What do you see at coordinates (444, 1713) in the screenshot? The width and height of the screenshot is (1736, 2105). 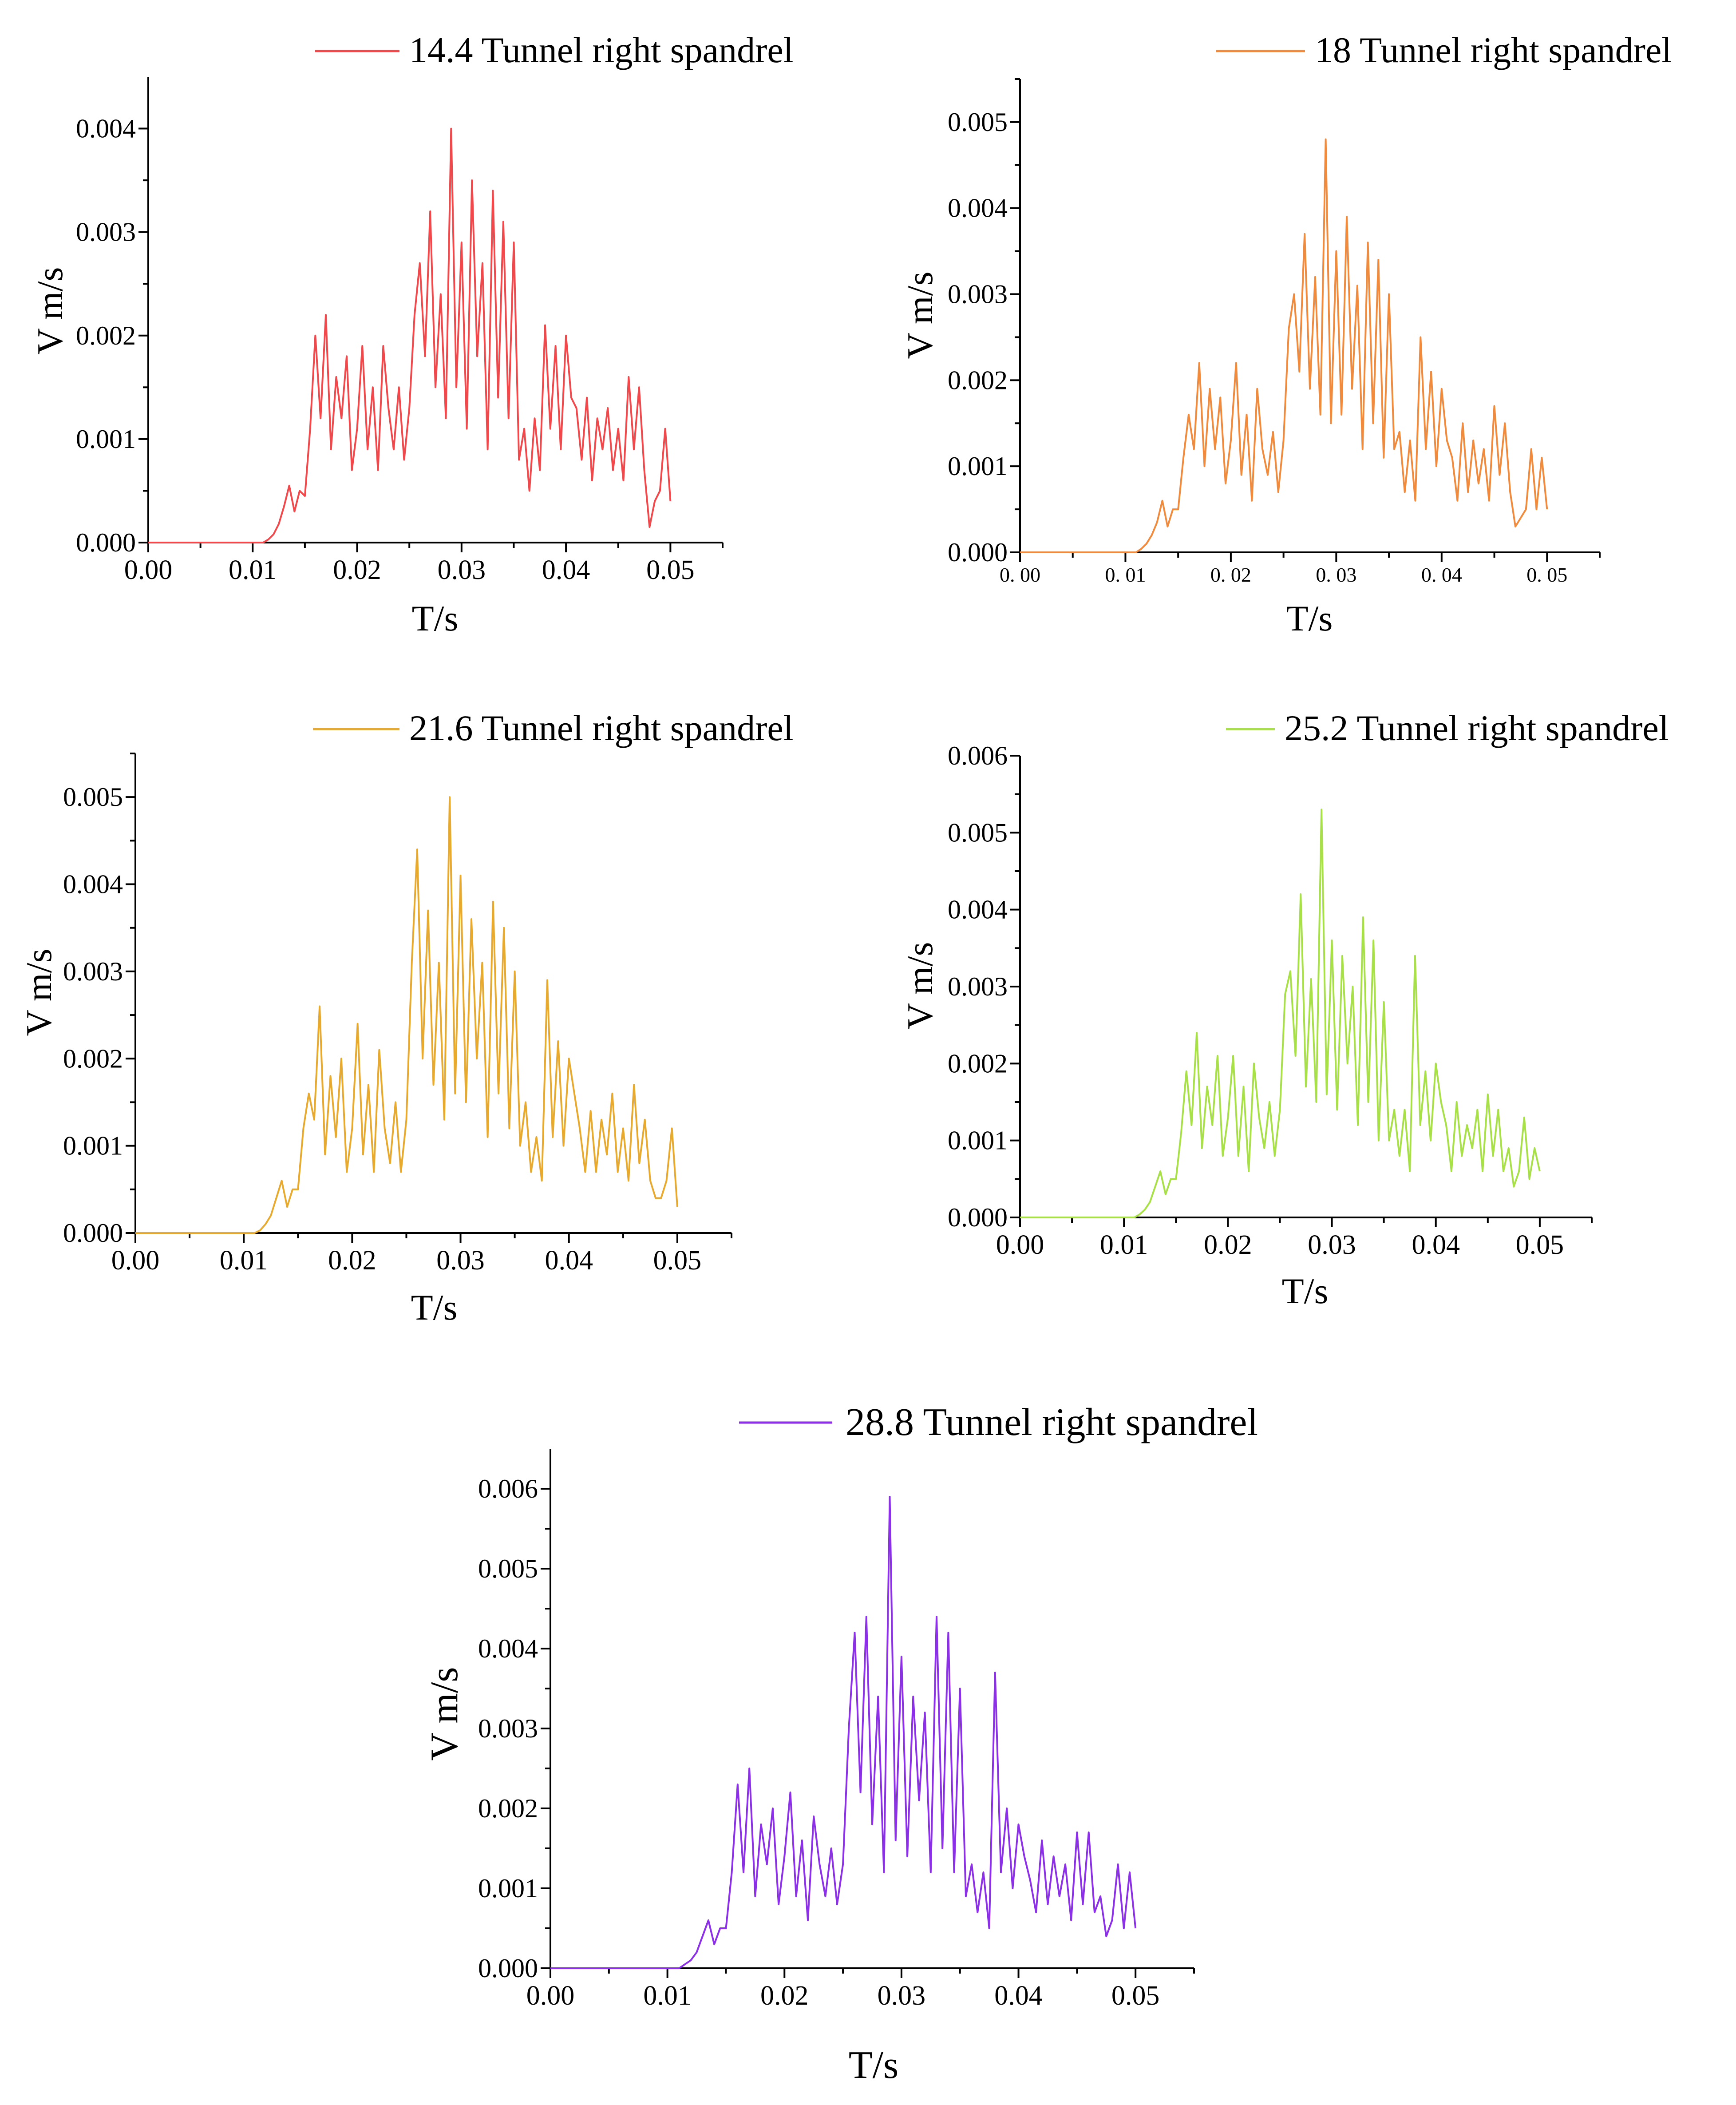 I see `y-axis-label-28-8: V m/s` at bounding box center [444, 1713].